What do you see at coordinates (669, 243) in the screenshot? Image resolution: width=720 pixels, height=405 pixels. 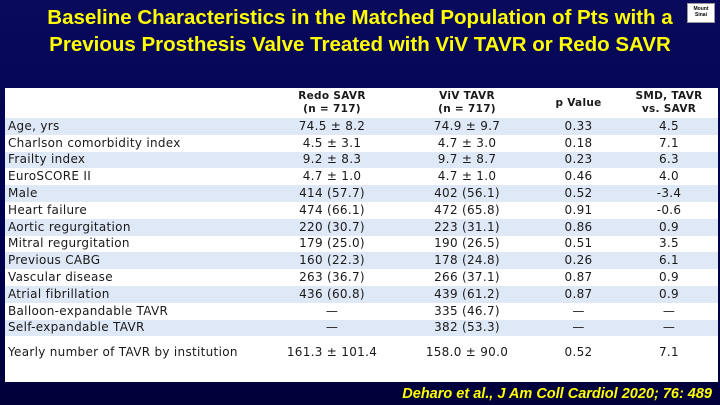 I see `cell-smd: 3.5` at bounding box center [669, 243].